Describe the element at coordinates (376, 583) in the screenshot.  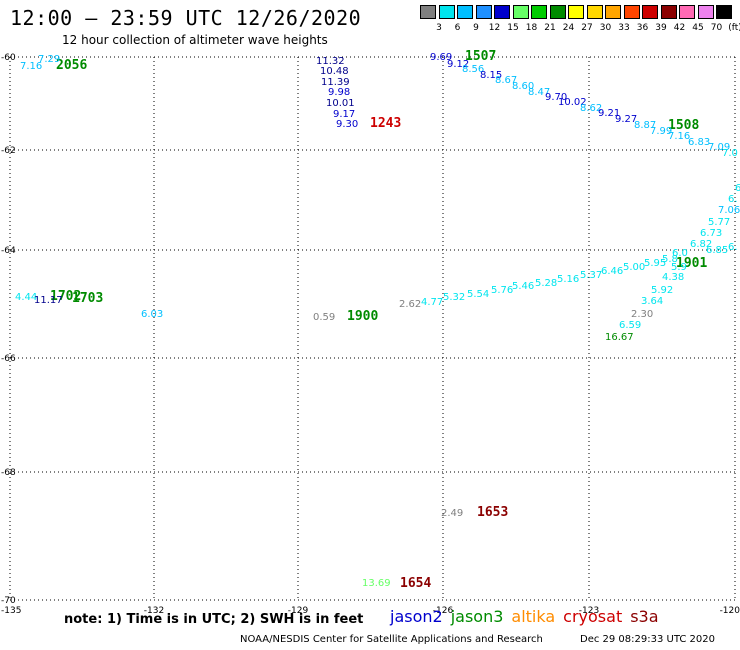
I see `wave-height-label: 13.69` at that location.